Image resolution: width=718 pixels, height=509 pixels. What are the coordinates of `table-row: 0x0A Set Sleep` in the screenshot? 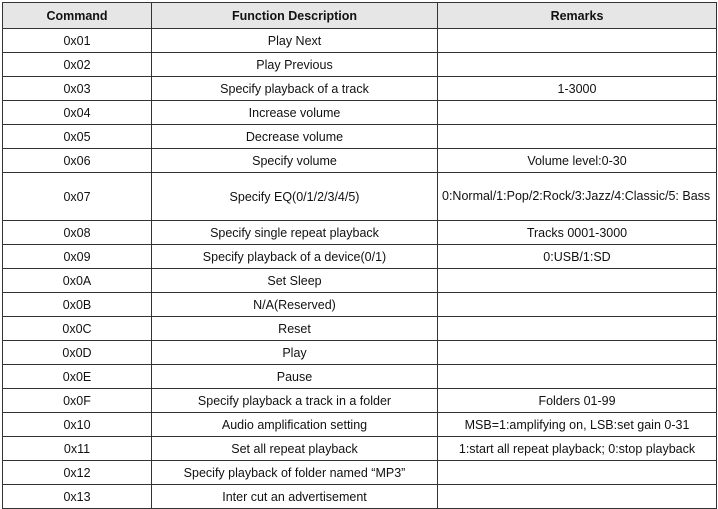 It's located at (359, 280).